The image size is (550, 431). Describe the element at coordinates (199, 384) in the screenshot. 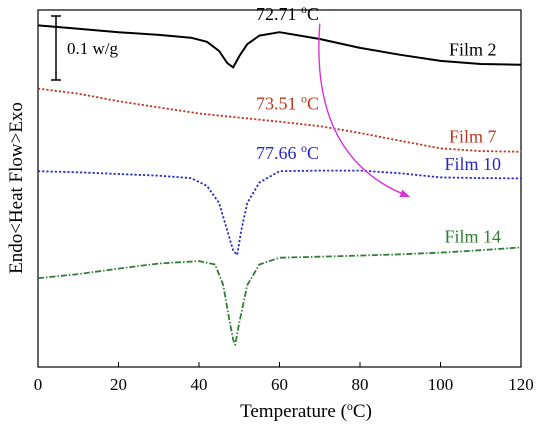

I see `x-tick-label-40: 40` at that location.